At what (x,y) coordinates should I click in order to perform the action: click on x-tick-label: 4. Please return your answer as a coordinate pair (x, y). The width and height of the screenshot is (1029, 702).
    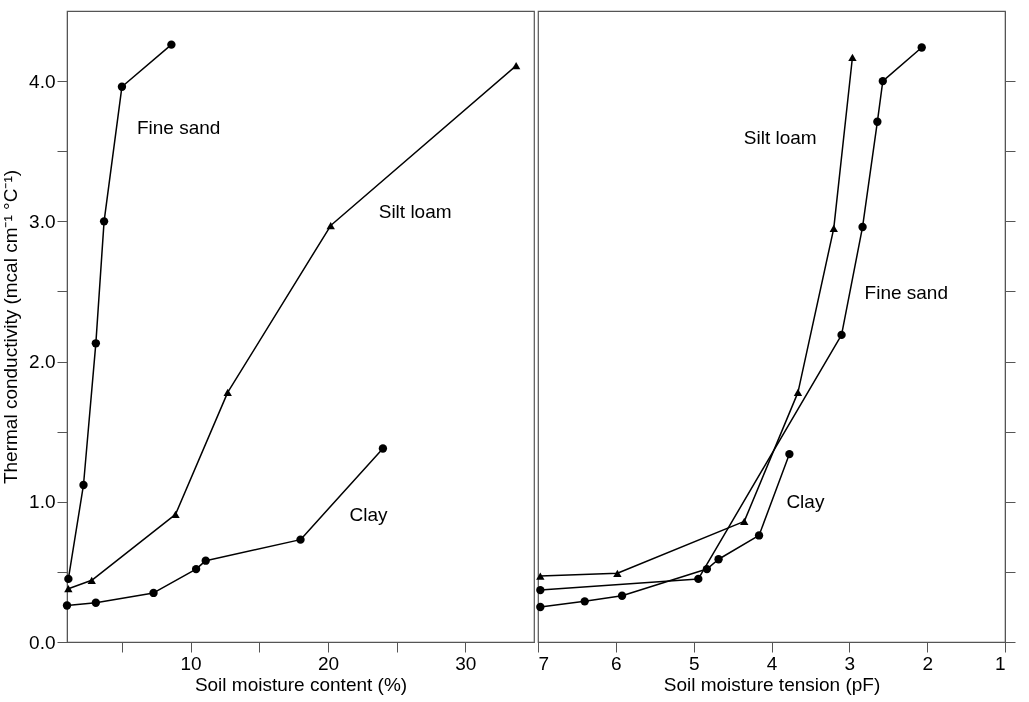
    Looking at the image, I should click on (772, 663).